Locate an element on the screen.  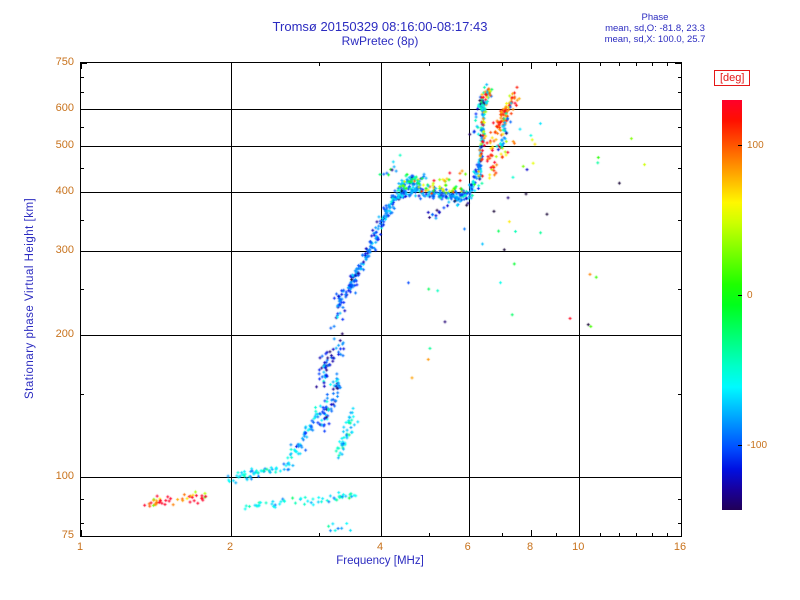
y-axis-label: Stationary phase Virtual Height [km] is located at coordinates (30, 298).